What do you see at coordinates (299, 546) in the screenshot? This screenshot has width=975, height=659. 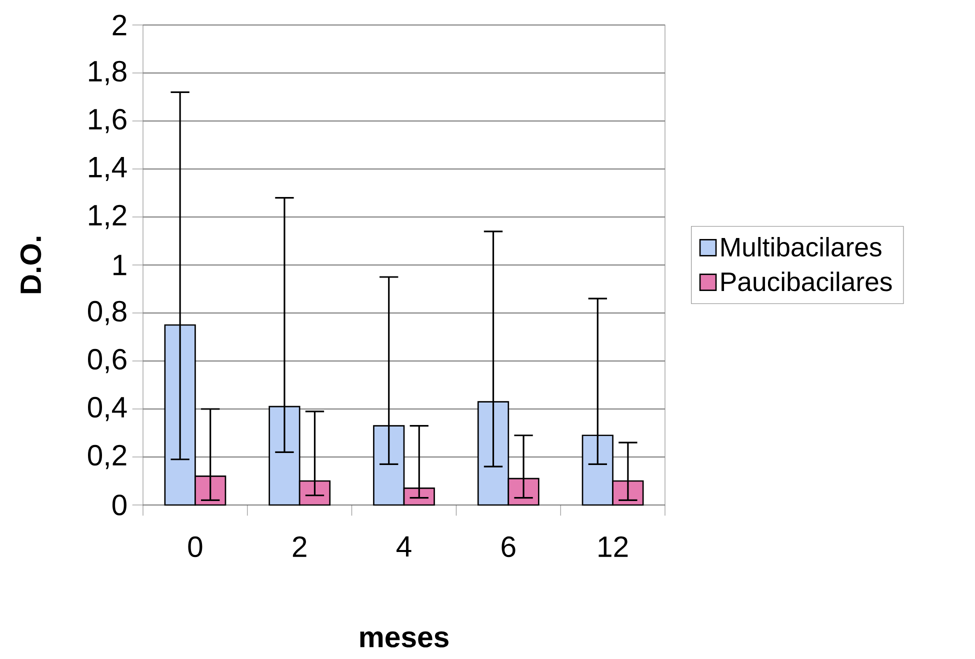 I see `x-tick-label: 2` at bounding box center [299, 546].